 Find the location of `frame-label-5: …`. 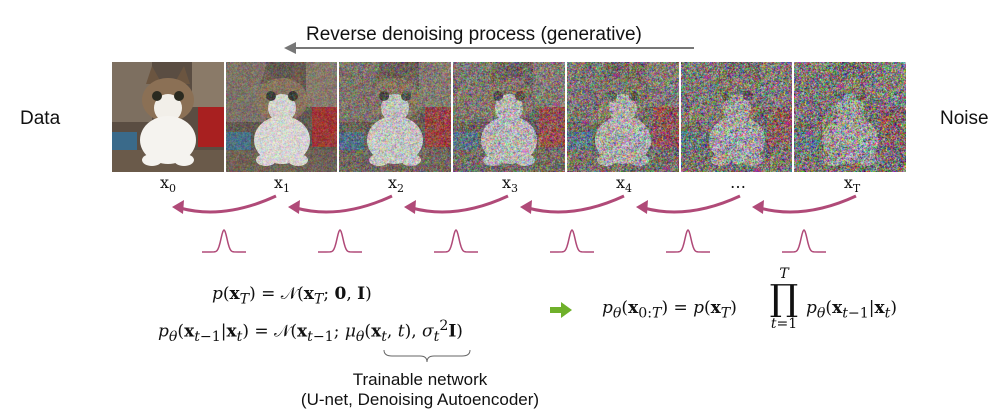

frame-label-5: … is located at coordinates (738, 182).